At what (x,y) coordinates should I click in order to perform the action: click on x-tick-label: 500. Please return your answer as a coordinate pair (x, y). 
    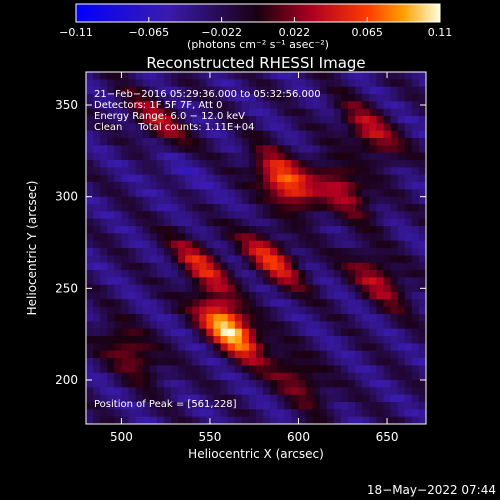
    Looking at the image, I should click on (121, 437).